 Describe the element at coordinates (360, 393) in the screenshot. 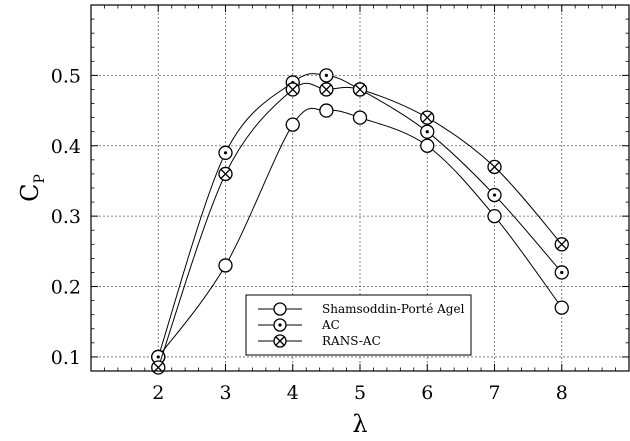

I see `x-tick-label: 5` at that location.